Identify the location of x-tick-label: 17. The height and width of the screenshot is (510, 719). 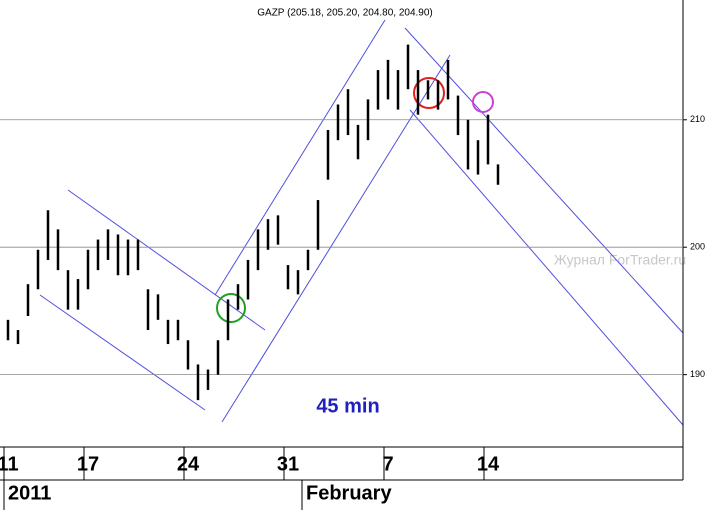
(88, 464).